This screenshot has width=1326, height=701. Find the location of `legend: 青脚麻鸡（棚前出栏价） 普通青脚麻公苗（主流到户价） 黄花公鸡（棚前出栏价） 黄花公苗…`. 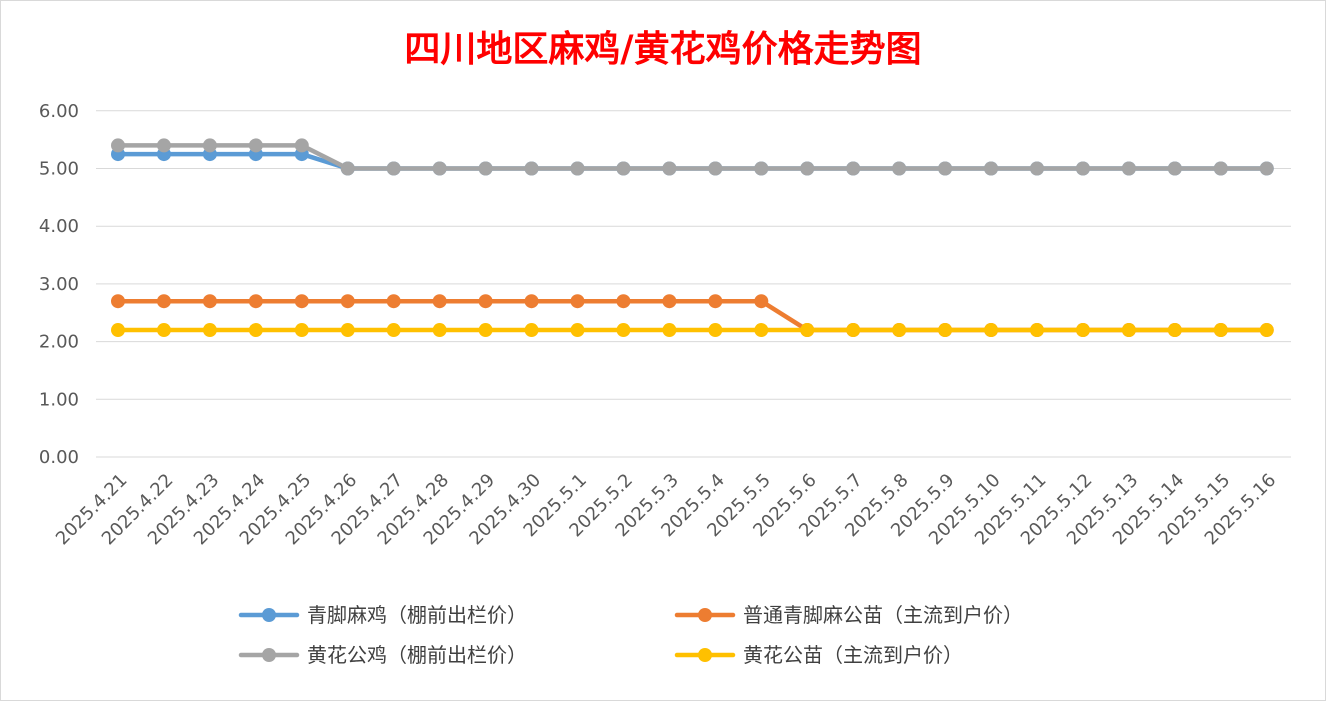

legend: 青脚麻鸡（棚前出栏价） 普通青脚麻公苗（主流到户价） 黄花公鸡（棚前出栏价） 黄花公苗… is located at coordinates (630, 635).